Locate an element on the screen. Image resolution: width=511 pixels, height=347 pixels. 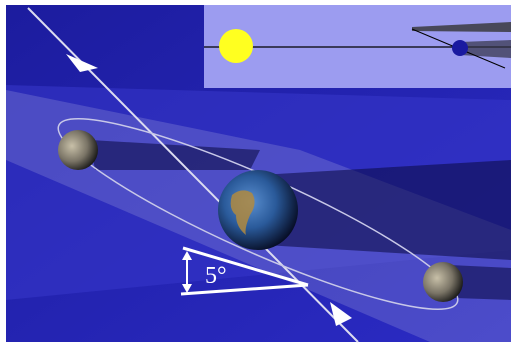
earth is located at coordinates (258, 210).